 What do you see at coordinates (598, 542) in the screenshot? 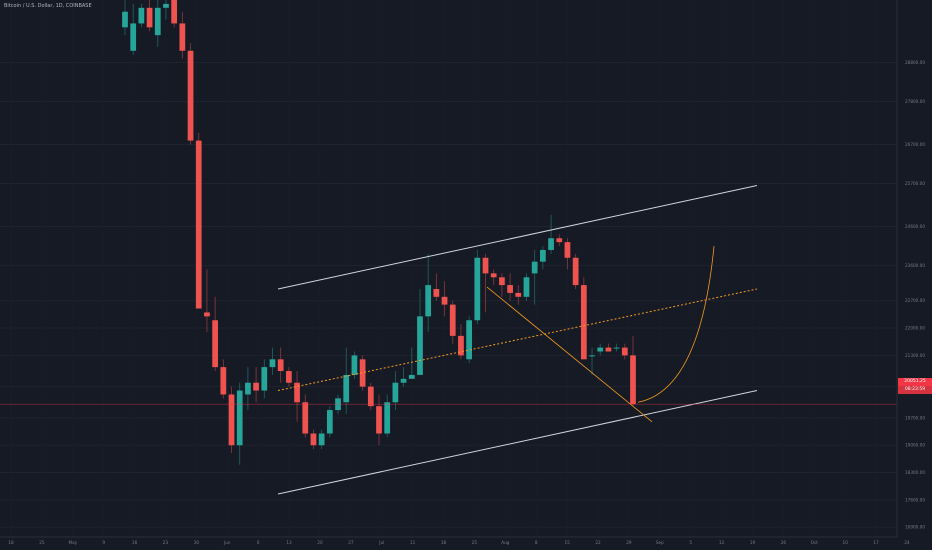
I see `x-tick-label: 22` at bounding box center [598, 542].